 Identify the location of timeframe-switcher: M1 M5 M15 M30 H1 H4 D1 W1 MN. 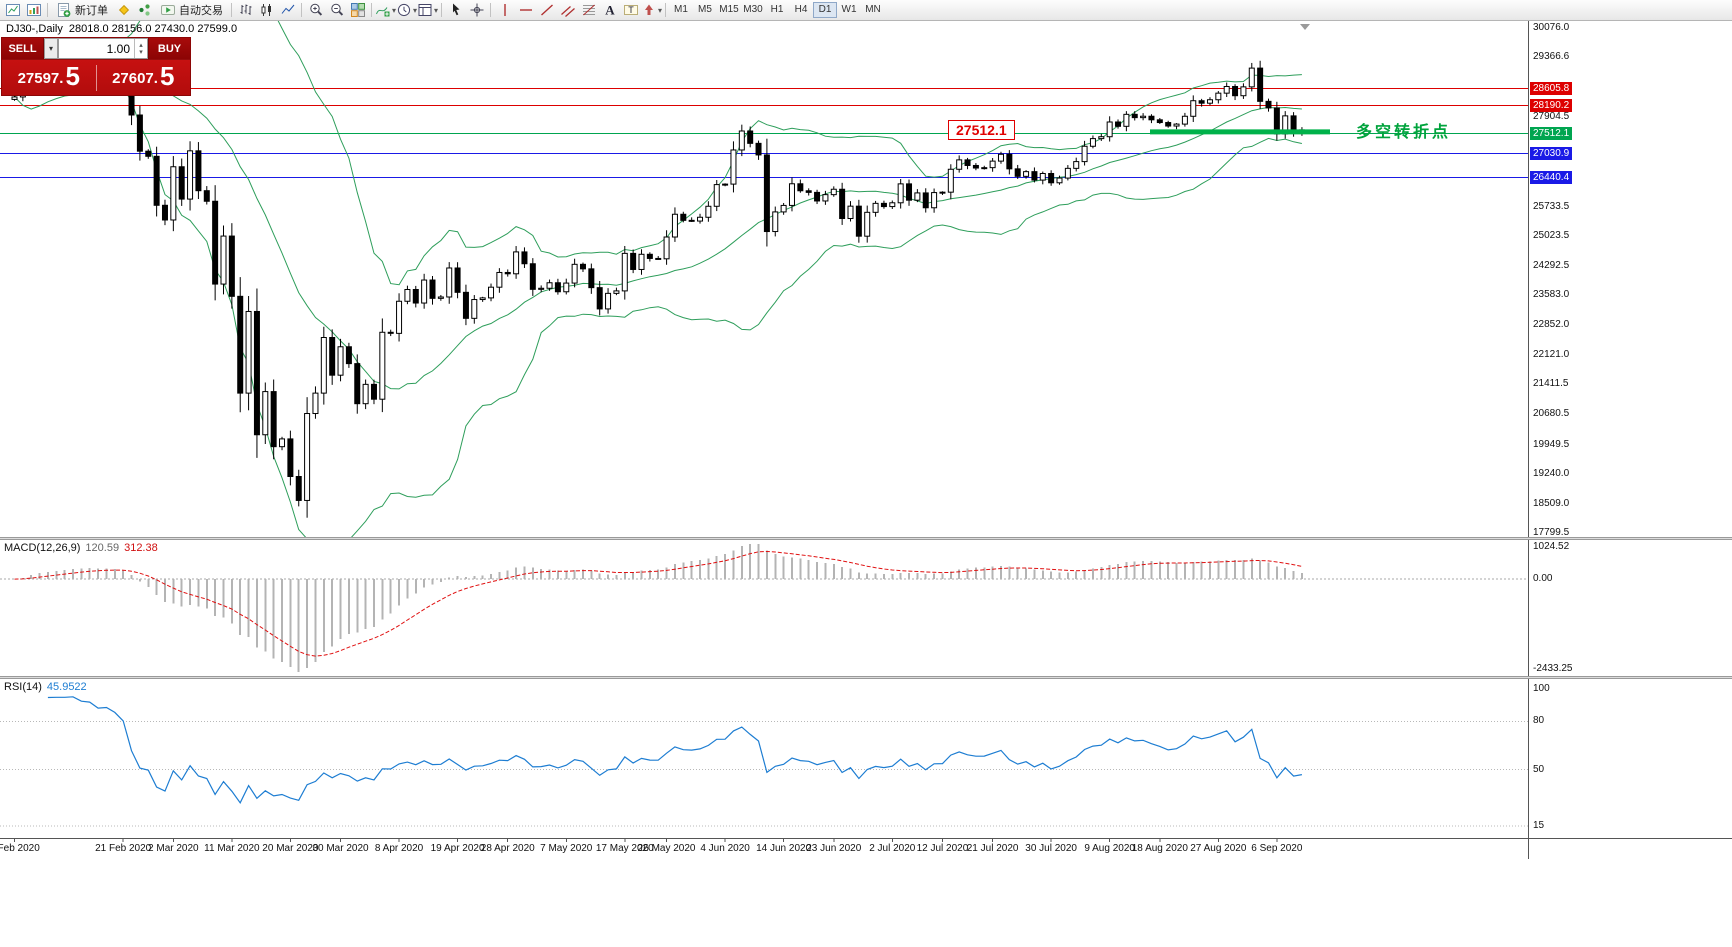
(777, 10).